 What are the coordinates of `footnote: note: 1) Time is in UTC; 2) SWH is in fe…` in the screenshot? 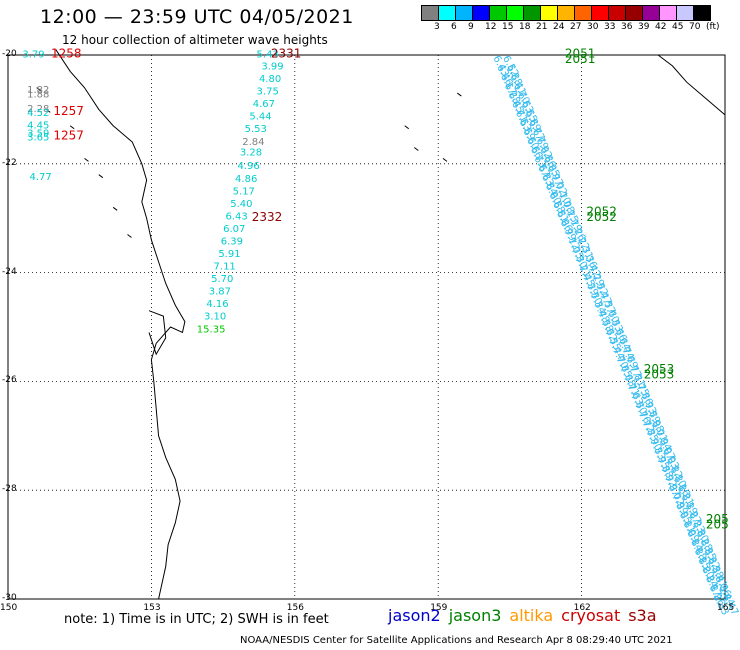 It's located at (196, 619).